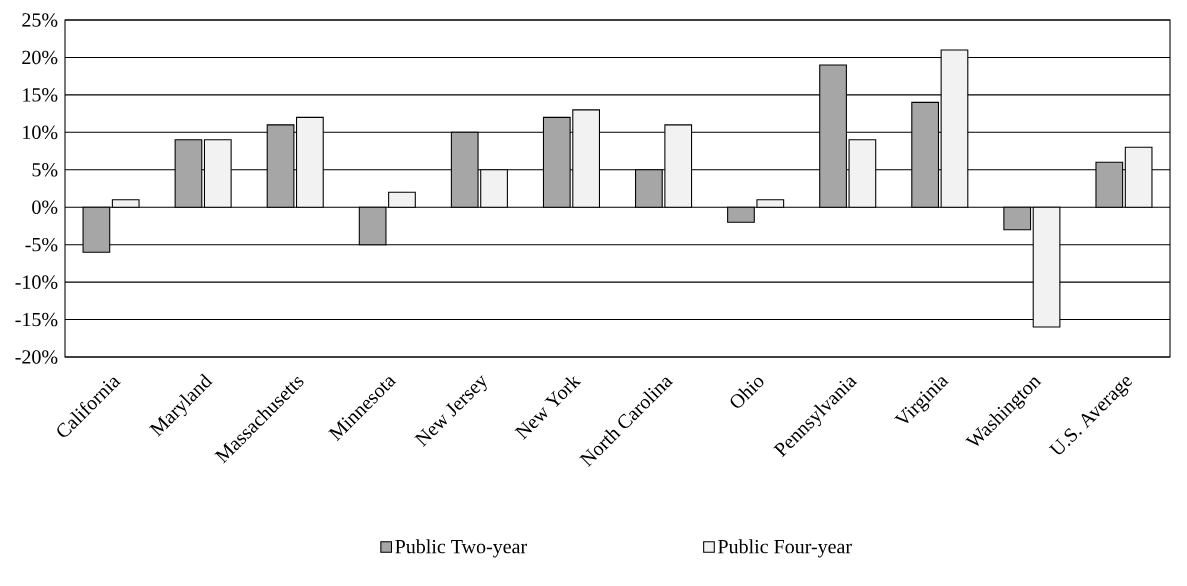 The height and width of the screenshot is (586, 1187). Describe the element at coordinates (40, 20) in the screenshot. I see `y-tick-label: 25%` at that location.